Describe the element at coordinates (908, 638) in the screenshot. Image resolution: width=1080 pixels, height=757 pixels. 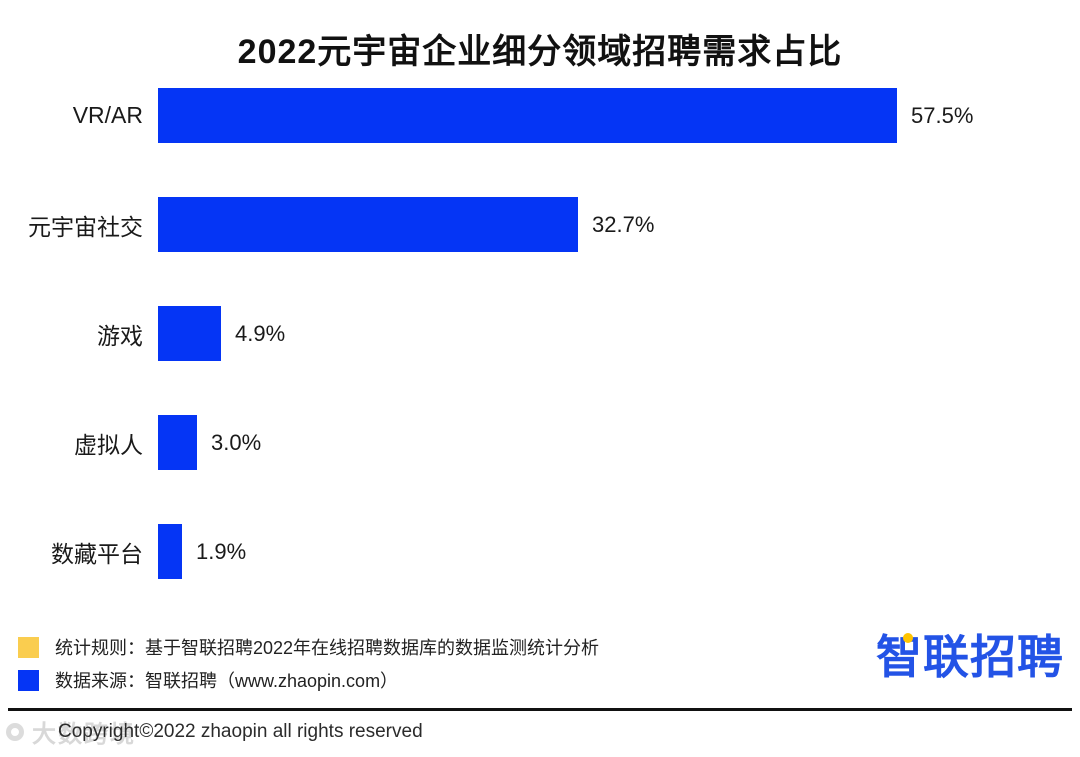
I see `logo-speech-bubble-icon` at that location.